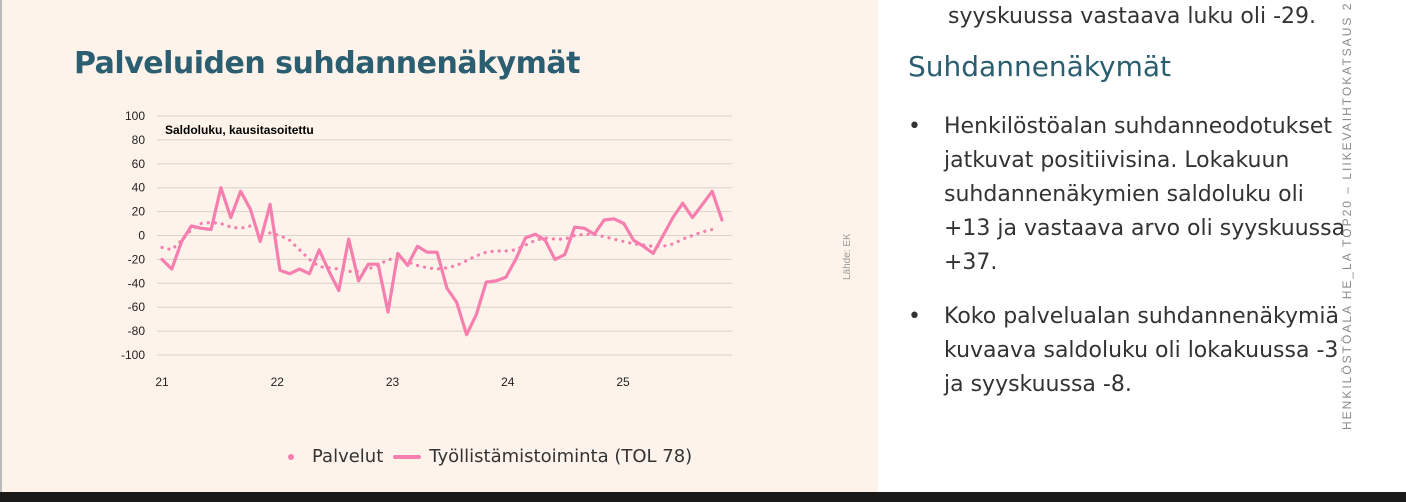 Image resolution: width=1406 pixels, height=502 pixels. I want to click on series-line-palvelut, so click(437, 246).